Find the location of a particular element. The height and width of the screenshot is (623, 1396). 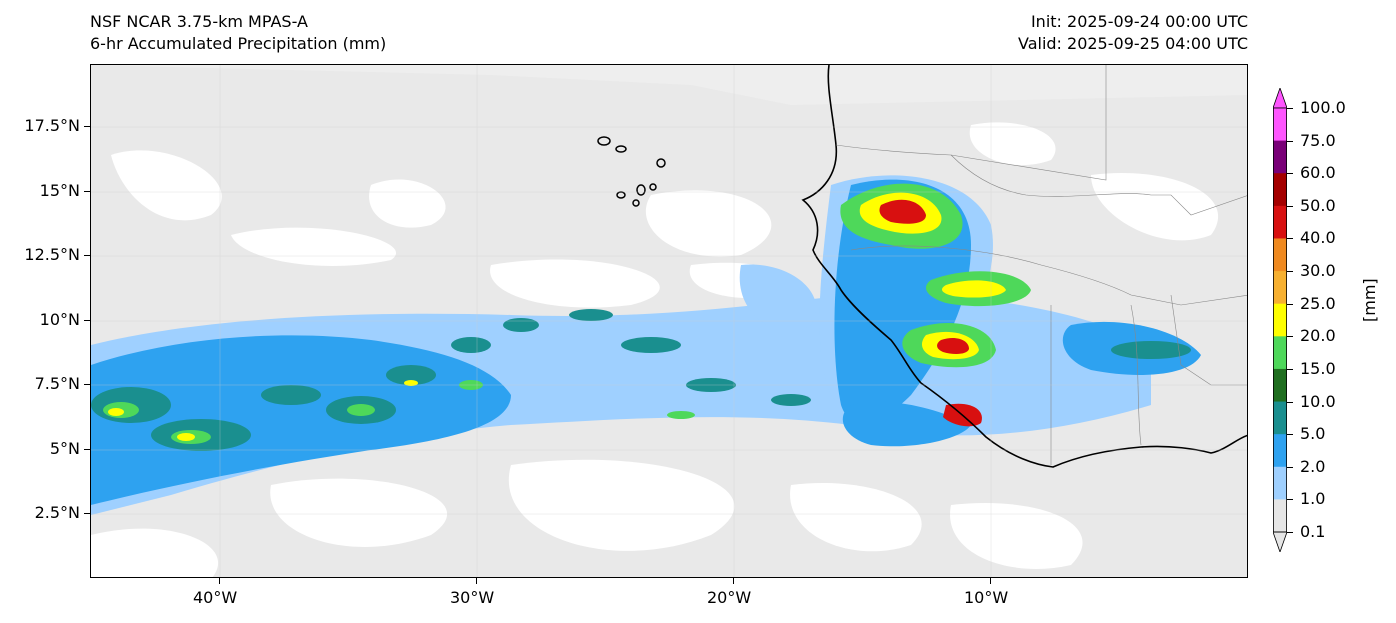

colorbar-level-label: 10.0 is located at coordinates (1318, 401).